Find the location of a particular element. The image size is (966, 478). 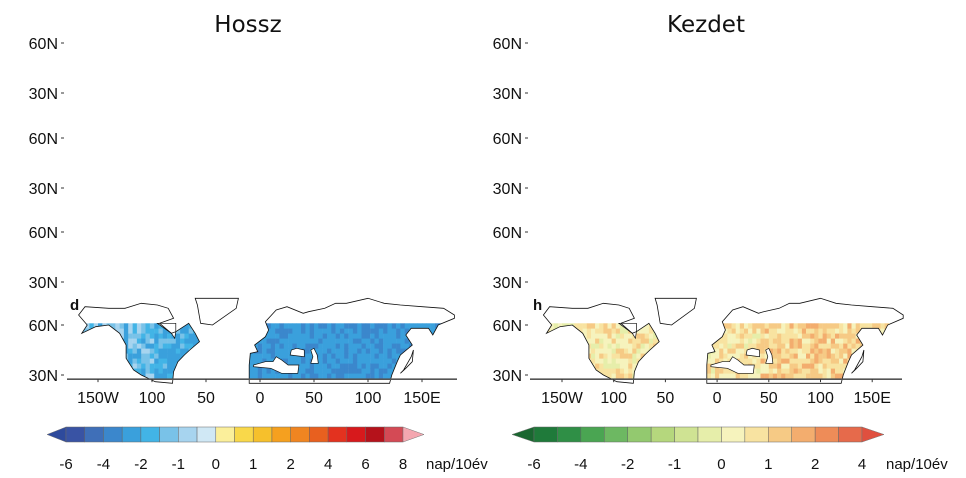

lon-label: 150W is located at coordinates (98, 398).